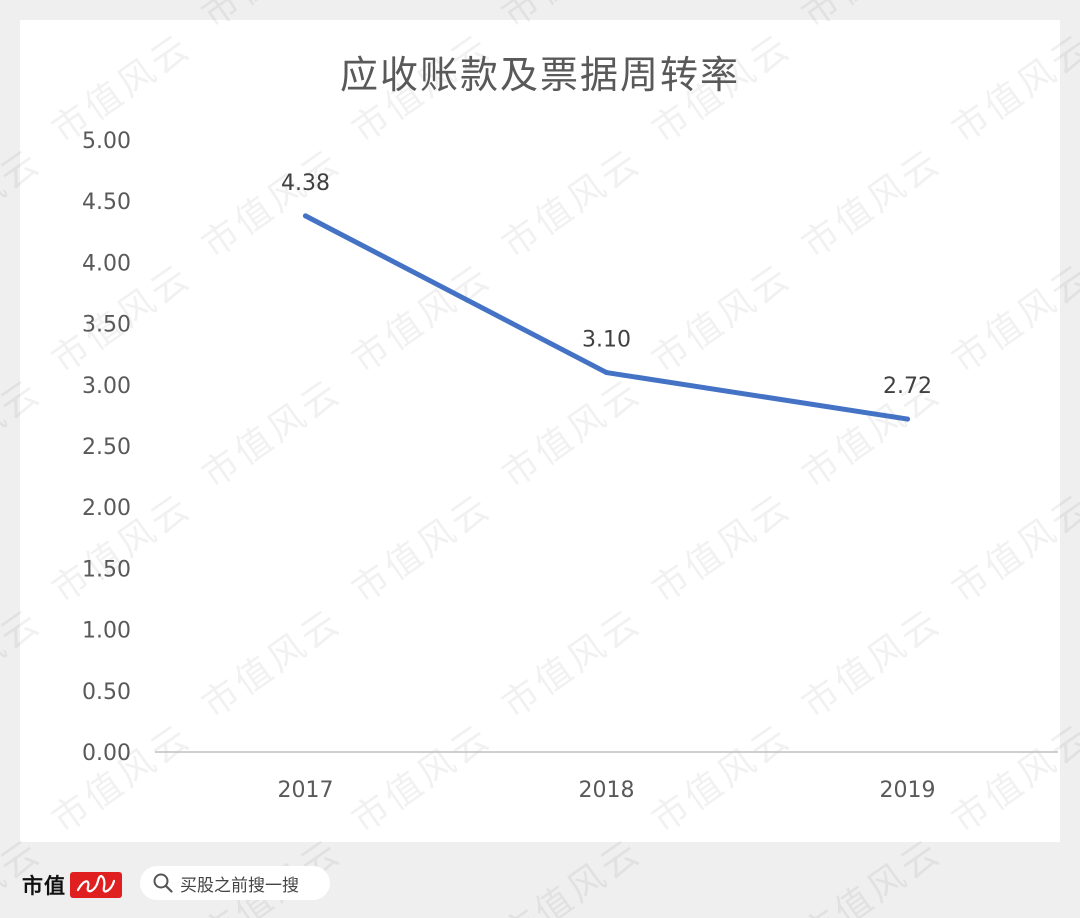 The image size is (1080, 918). What do you see at coordinates (606, 317) in the screenshot?
I see `series-line` at bounding box center [606, 317].